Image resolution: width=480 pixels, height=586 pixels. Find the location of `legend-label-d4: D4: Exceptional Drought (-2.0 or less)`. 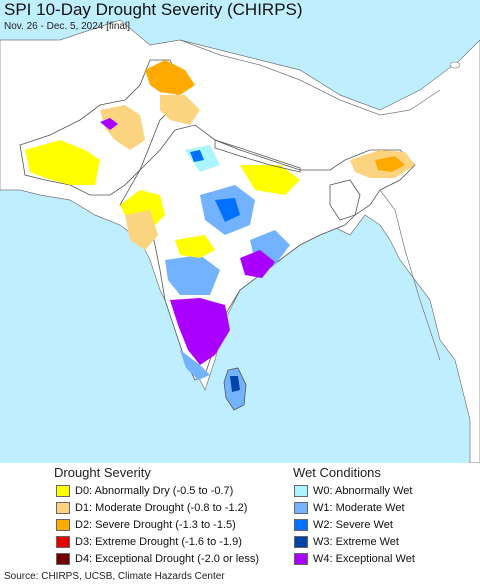

legend-label-d4: D4: Exceptional Drought (-2.0 or less) is located at coordinates (167, 559).